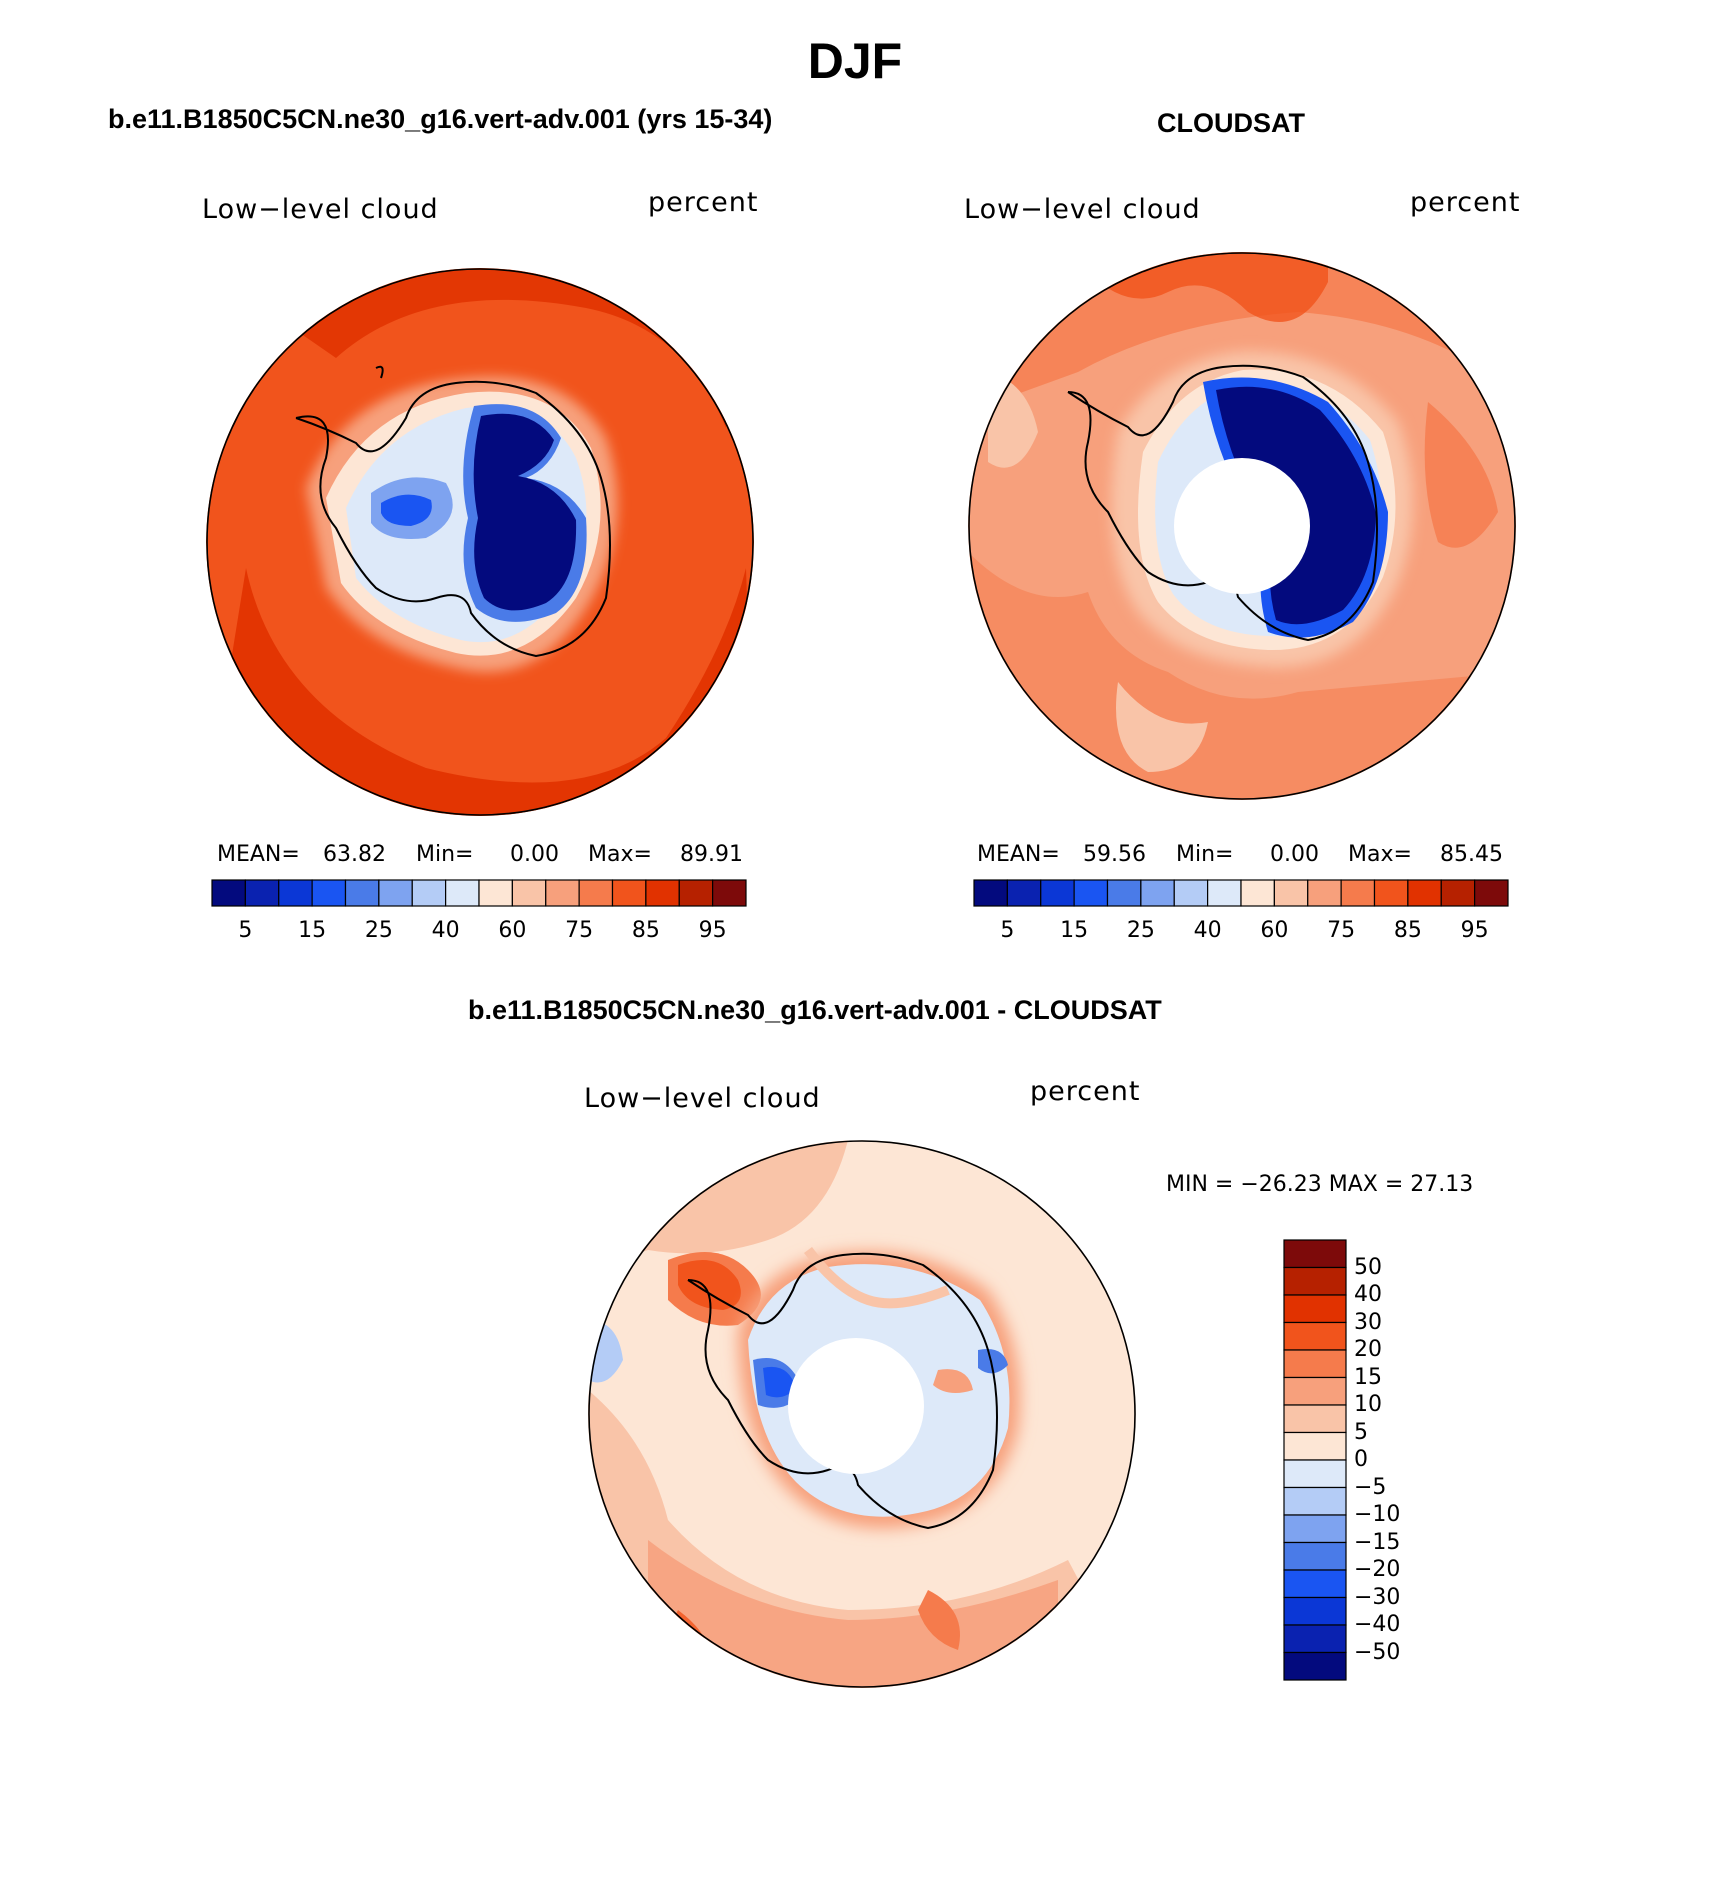  Describe the element at coordinates (320, 209) in the screenshot. I see `panel-model-variable: Low−level cloud` at that location.